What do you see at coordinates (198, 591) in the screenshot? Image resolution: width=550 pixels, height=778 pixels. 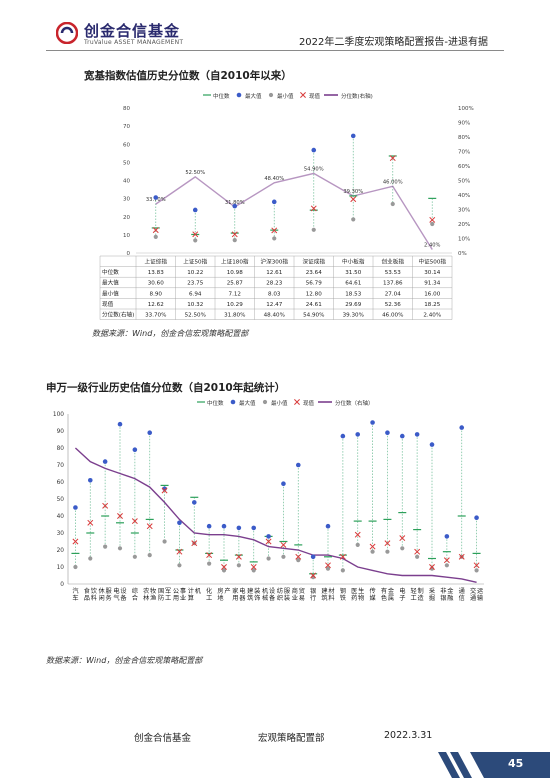 I see `chart2-category-label: 机` at bounding box center [198, 591].